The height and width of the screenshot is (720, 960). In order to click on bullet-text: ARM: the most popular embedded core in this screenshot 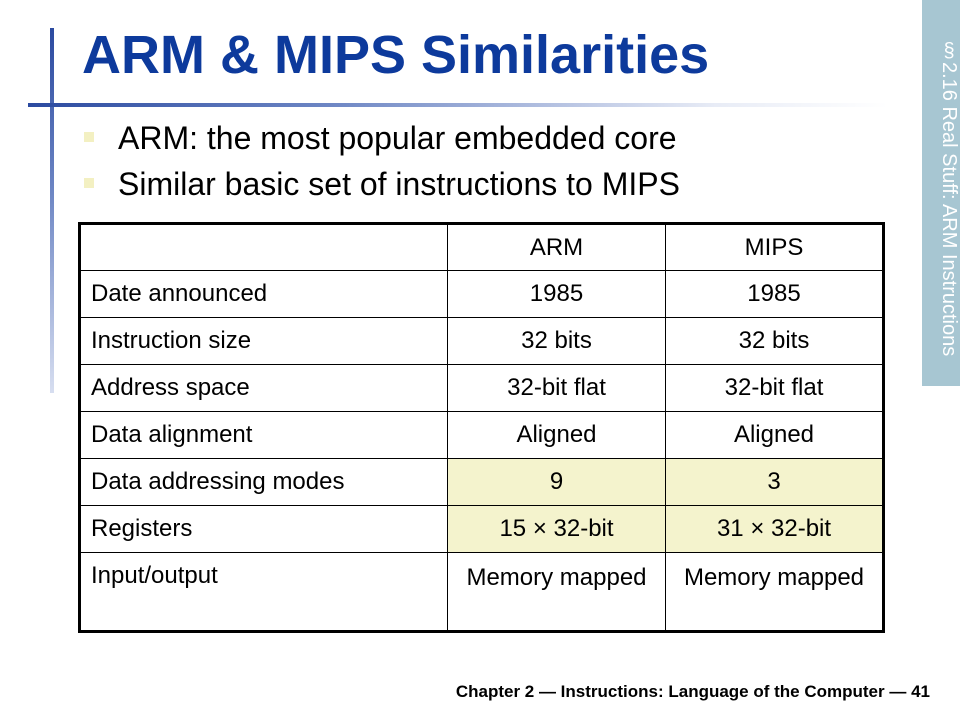, I will do `click(397, 138)`.